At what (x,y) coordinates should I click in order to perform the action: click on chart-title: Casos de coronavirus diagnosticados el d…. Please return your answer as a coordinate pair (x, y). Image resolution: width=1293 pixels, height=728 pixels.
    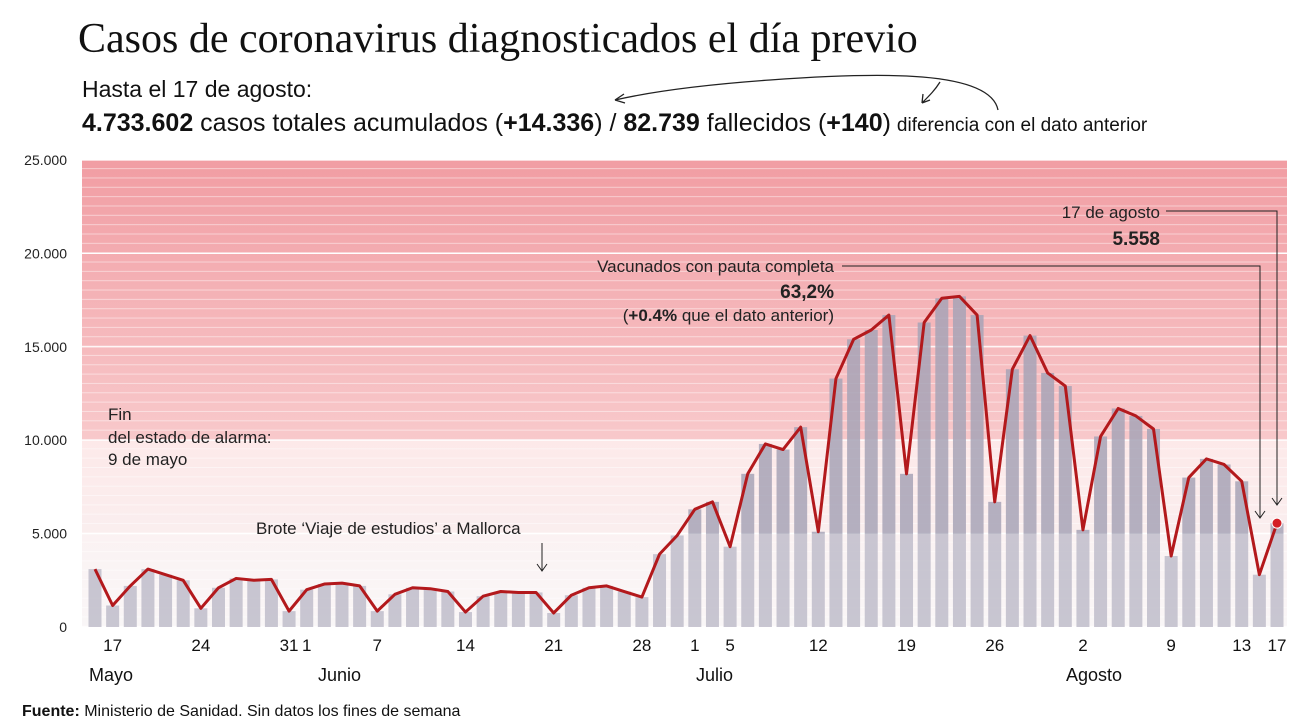
    Looking at the image, I should click on (498, 39).